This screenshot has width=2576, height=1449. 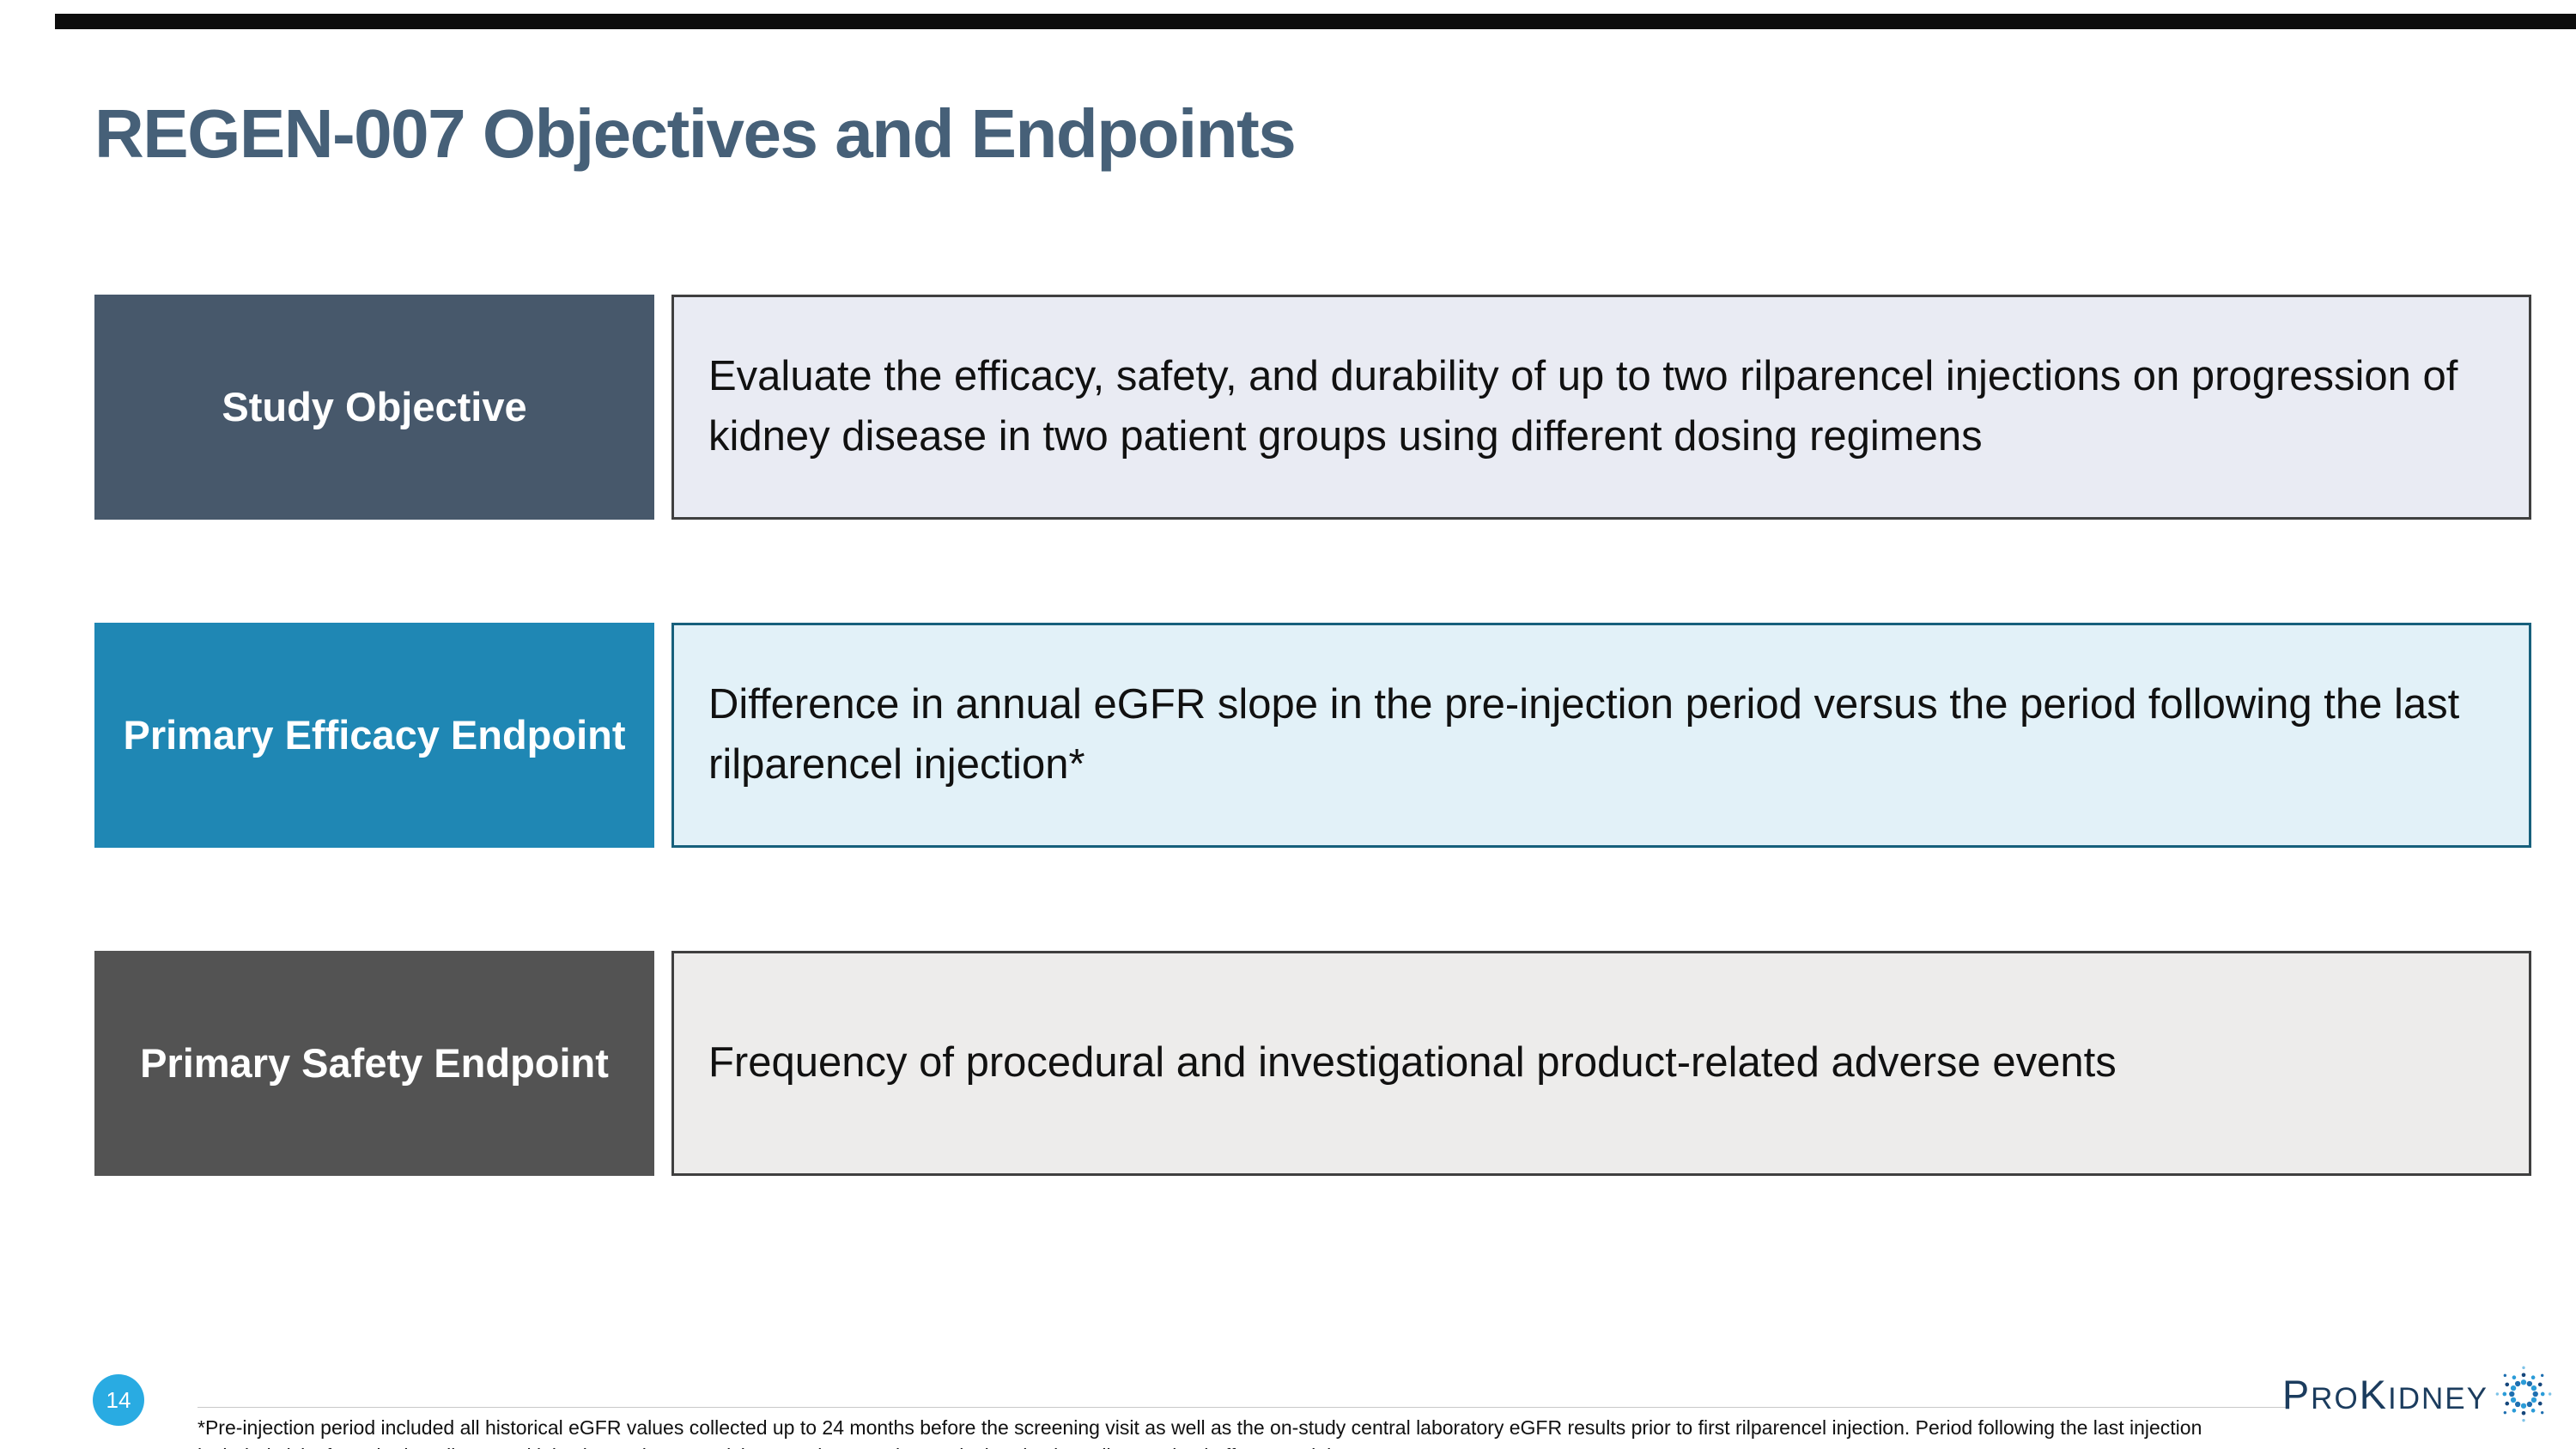 What do you see at coordinates (2335, 1398) in the screenshot?
I see `logo-letters-ro: RO` at bounding box center [2335, 1398].